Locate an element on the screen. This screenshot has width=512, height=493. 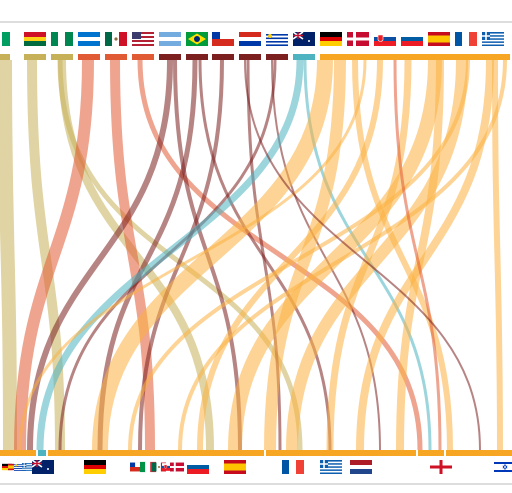
top-flags is located at coordinates (252, 39).